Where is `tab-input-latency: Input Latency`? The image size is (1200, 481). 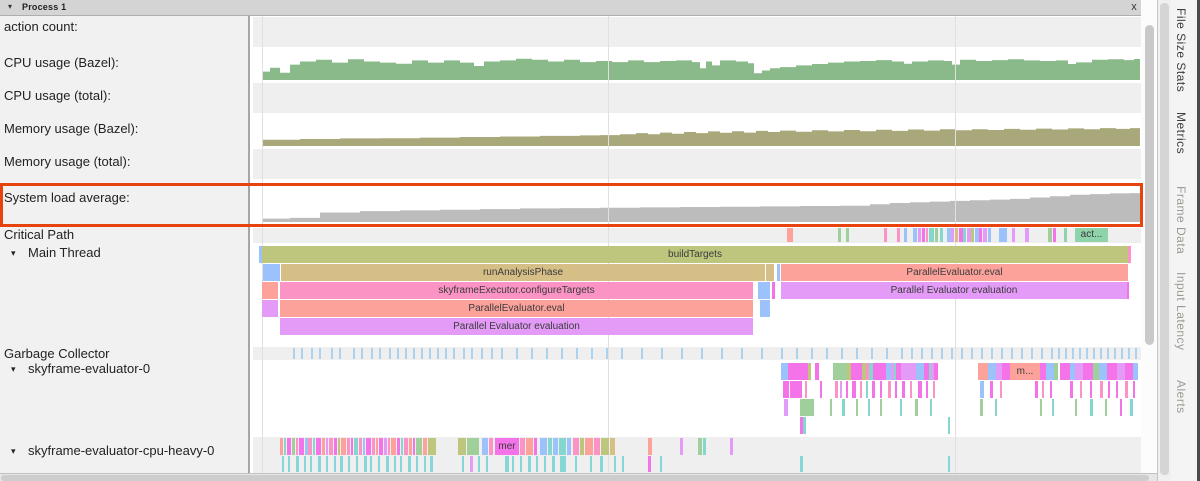 tab-input-latency: Input Latency is located at coordinates (1181, 311).